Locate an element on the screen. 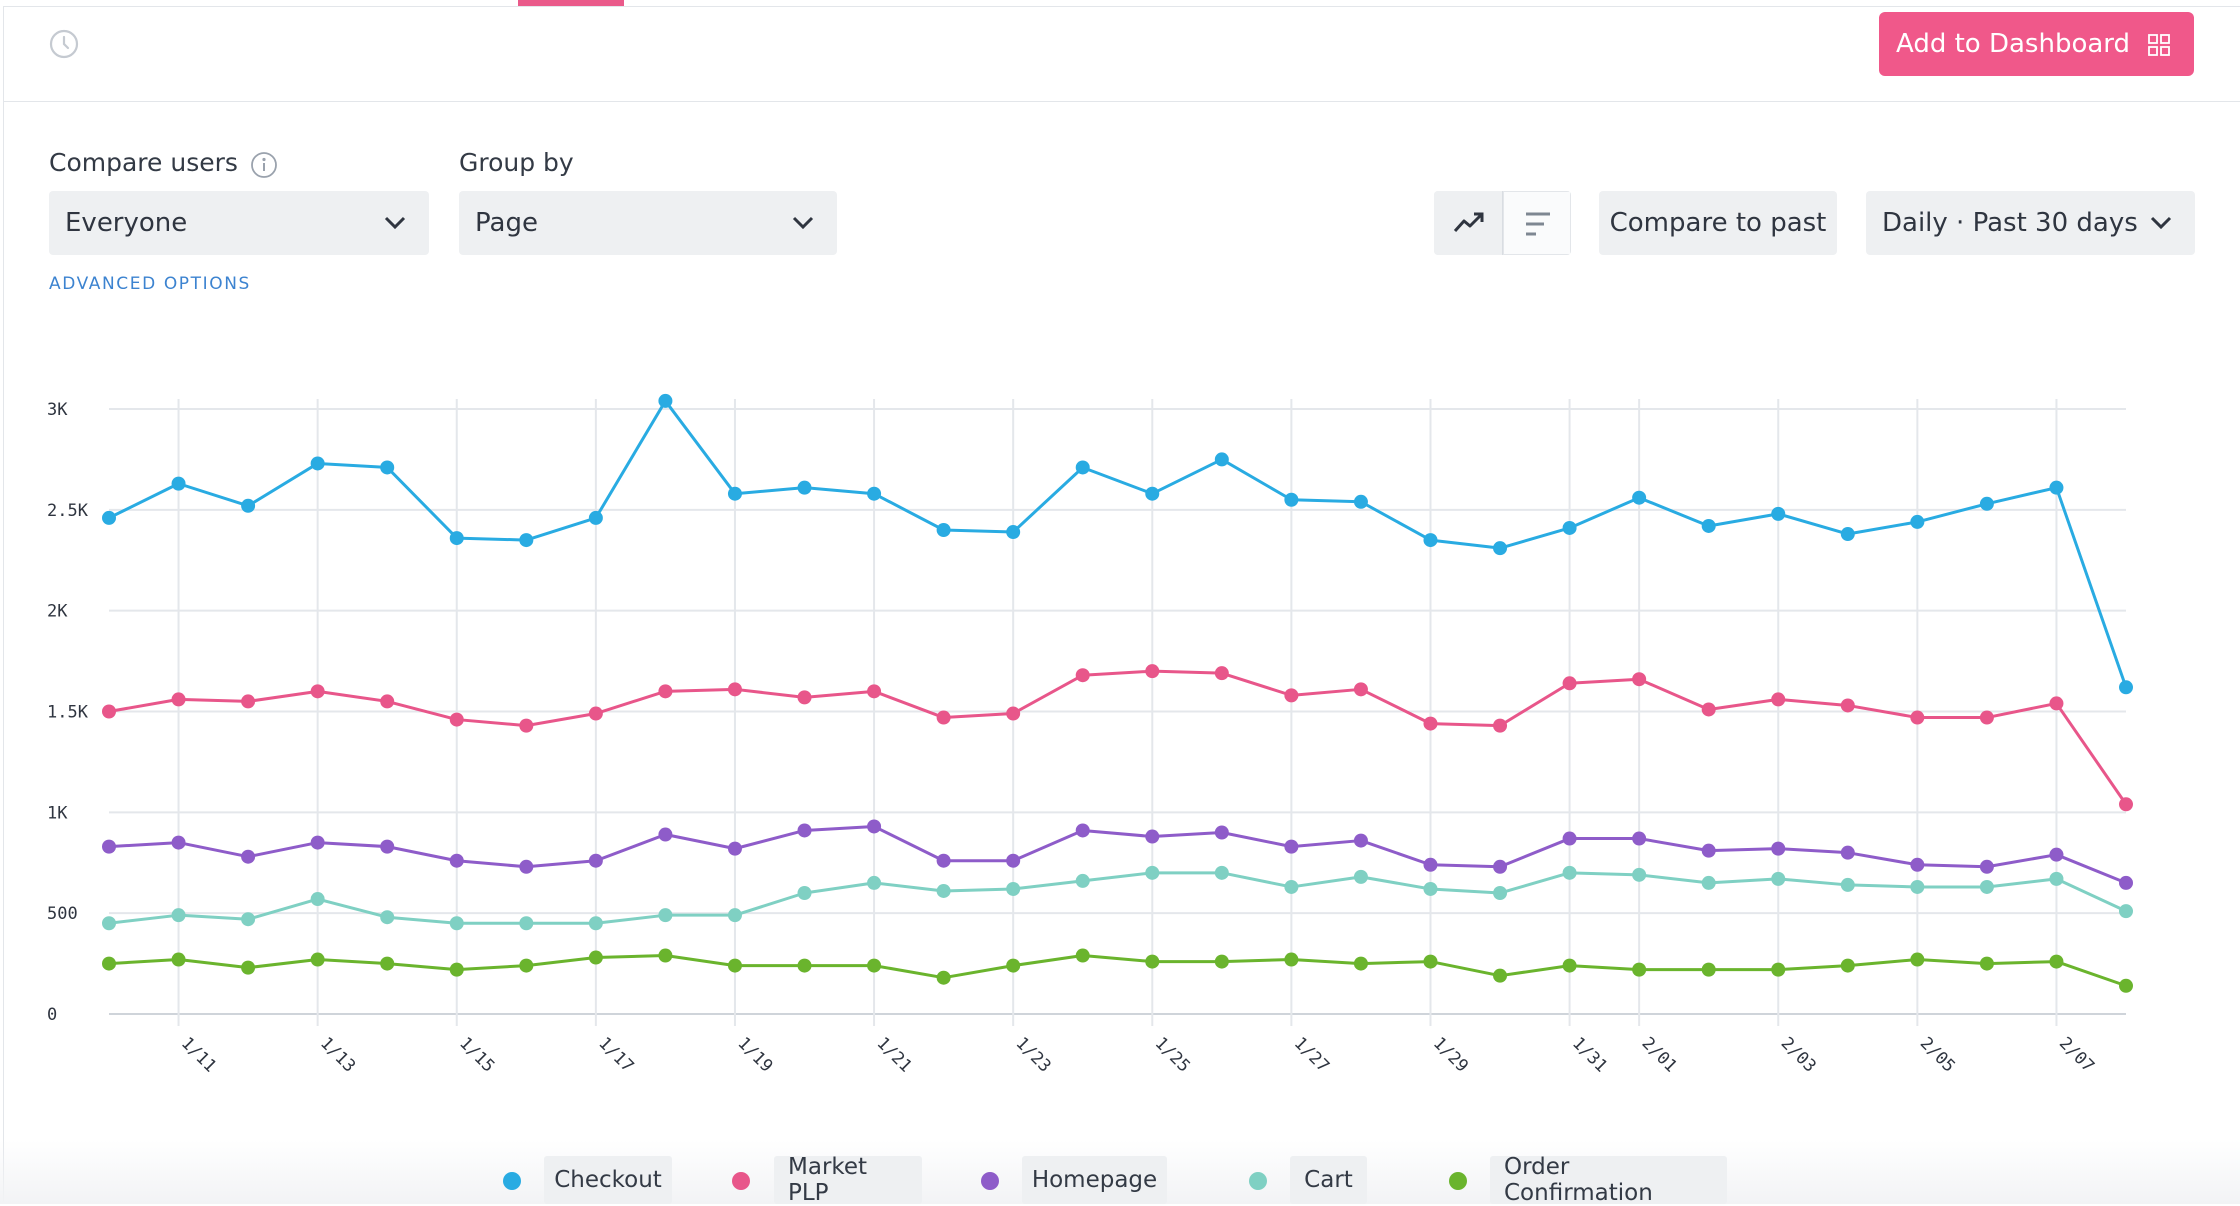 Image resolution: width=2240 pixels, height=1206 pixels. date-range-select: Daily · Past 30 days is located at coordinates (2030, 223).